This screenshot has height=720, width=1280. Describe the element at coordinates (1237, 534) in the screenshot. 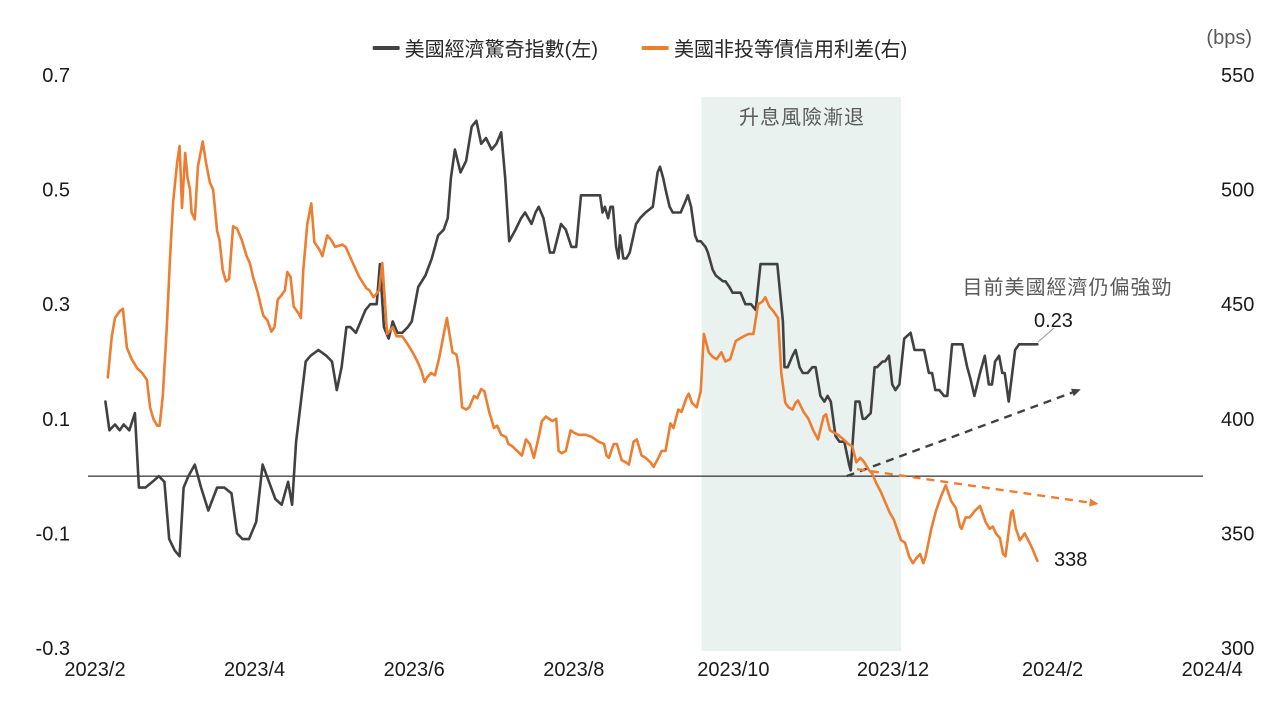

I see `right-axis-tick-label: 350` at that location.